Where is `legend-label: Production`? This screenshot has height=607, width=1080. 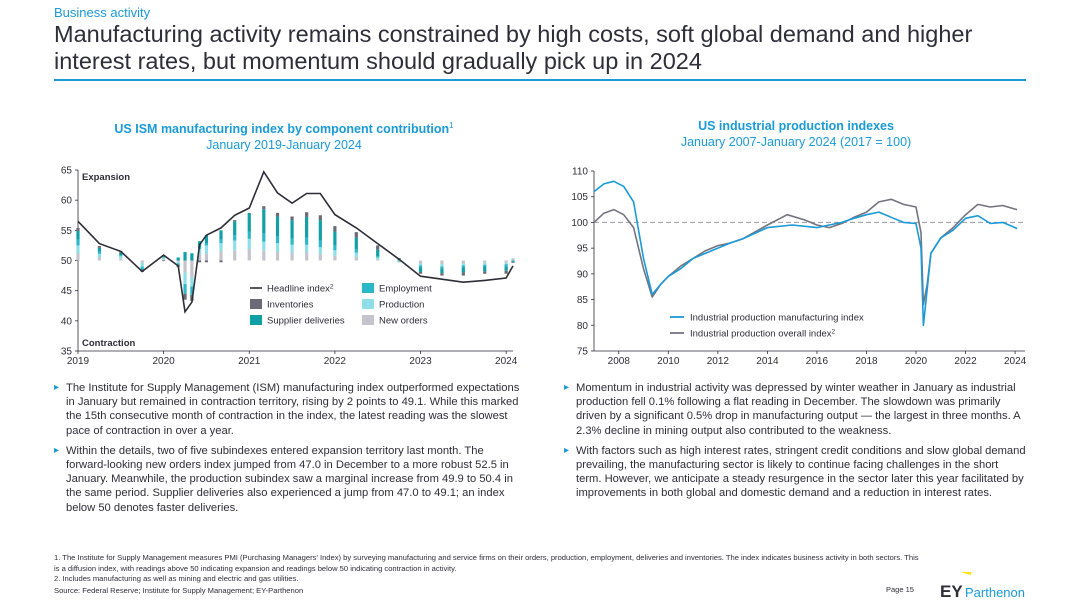
legend-label: Production is located at coordinates (401, 305).